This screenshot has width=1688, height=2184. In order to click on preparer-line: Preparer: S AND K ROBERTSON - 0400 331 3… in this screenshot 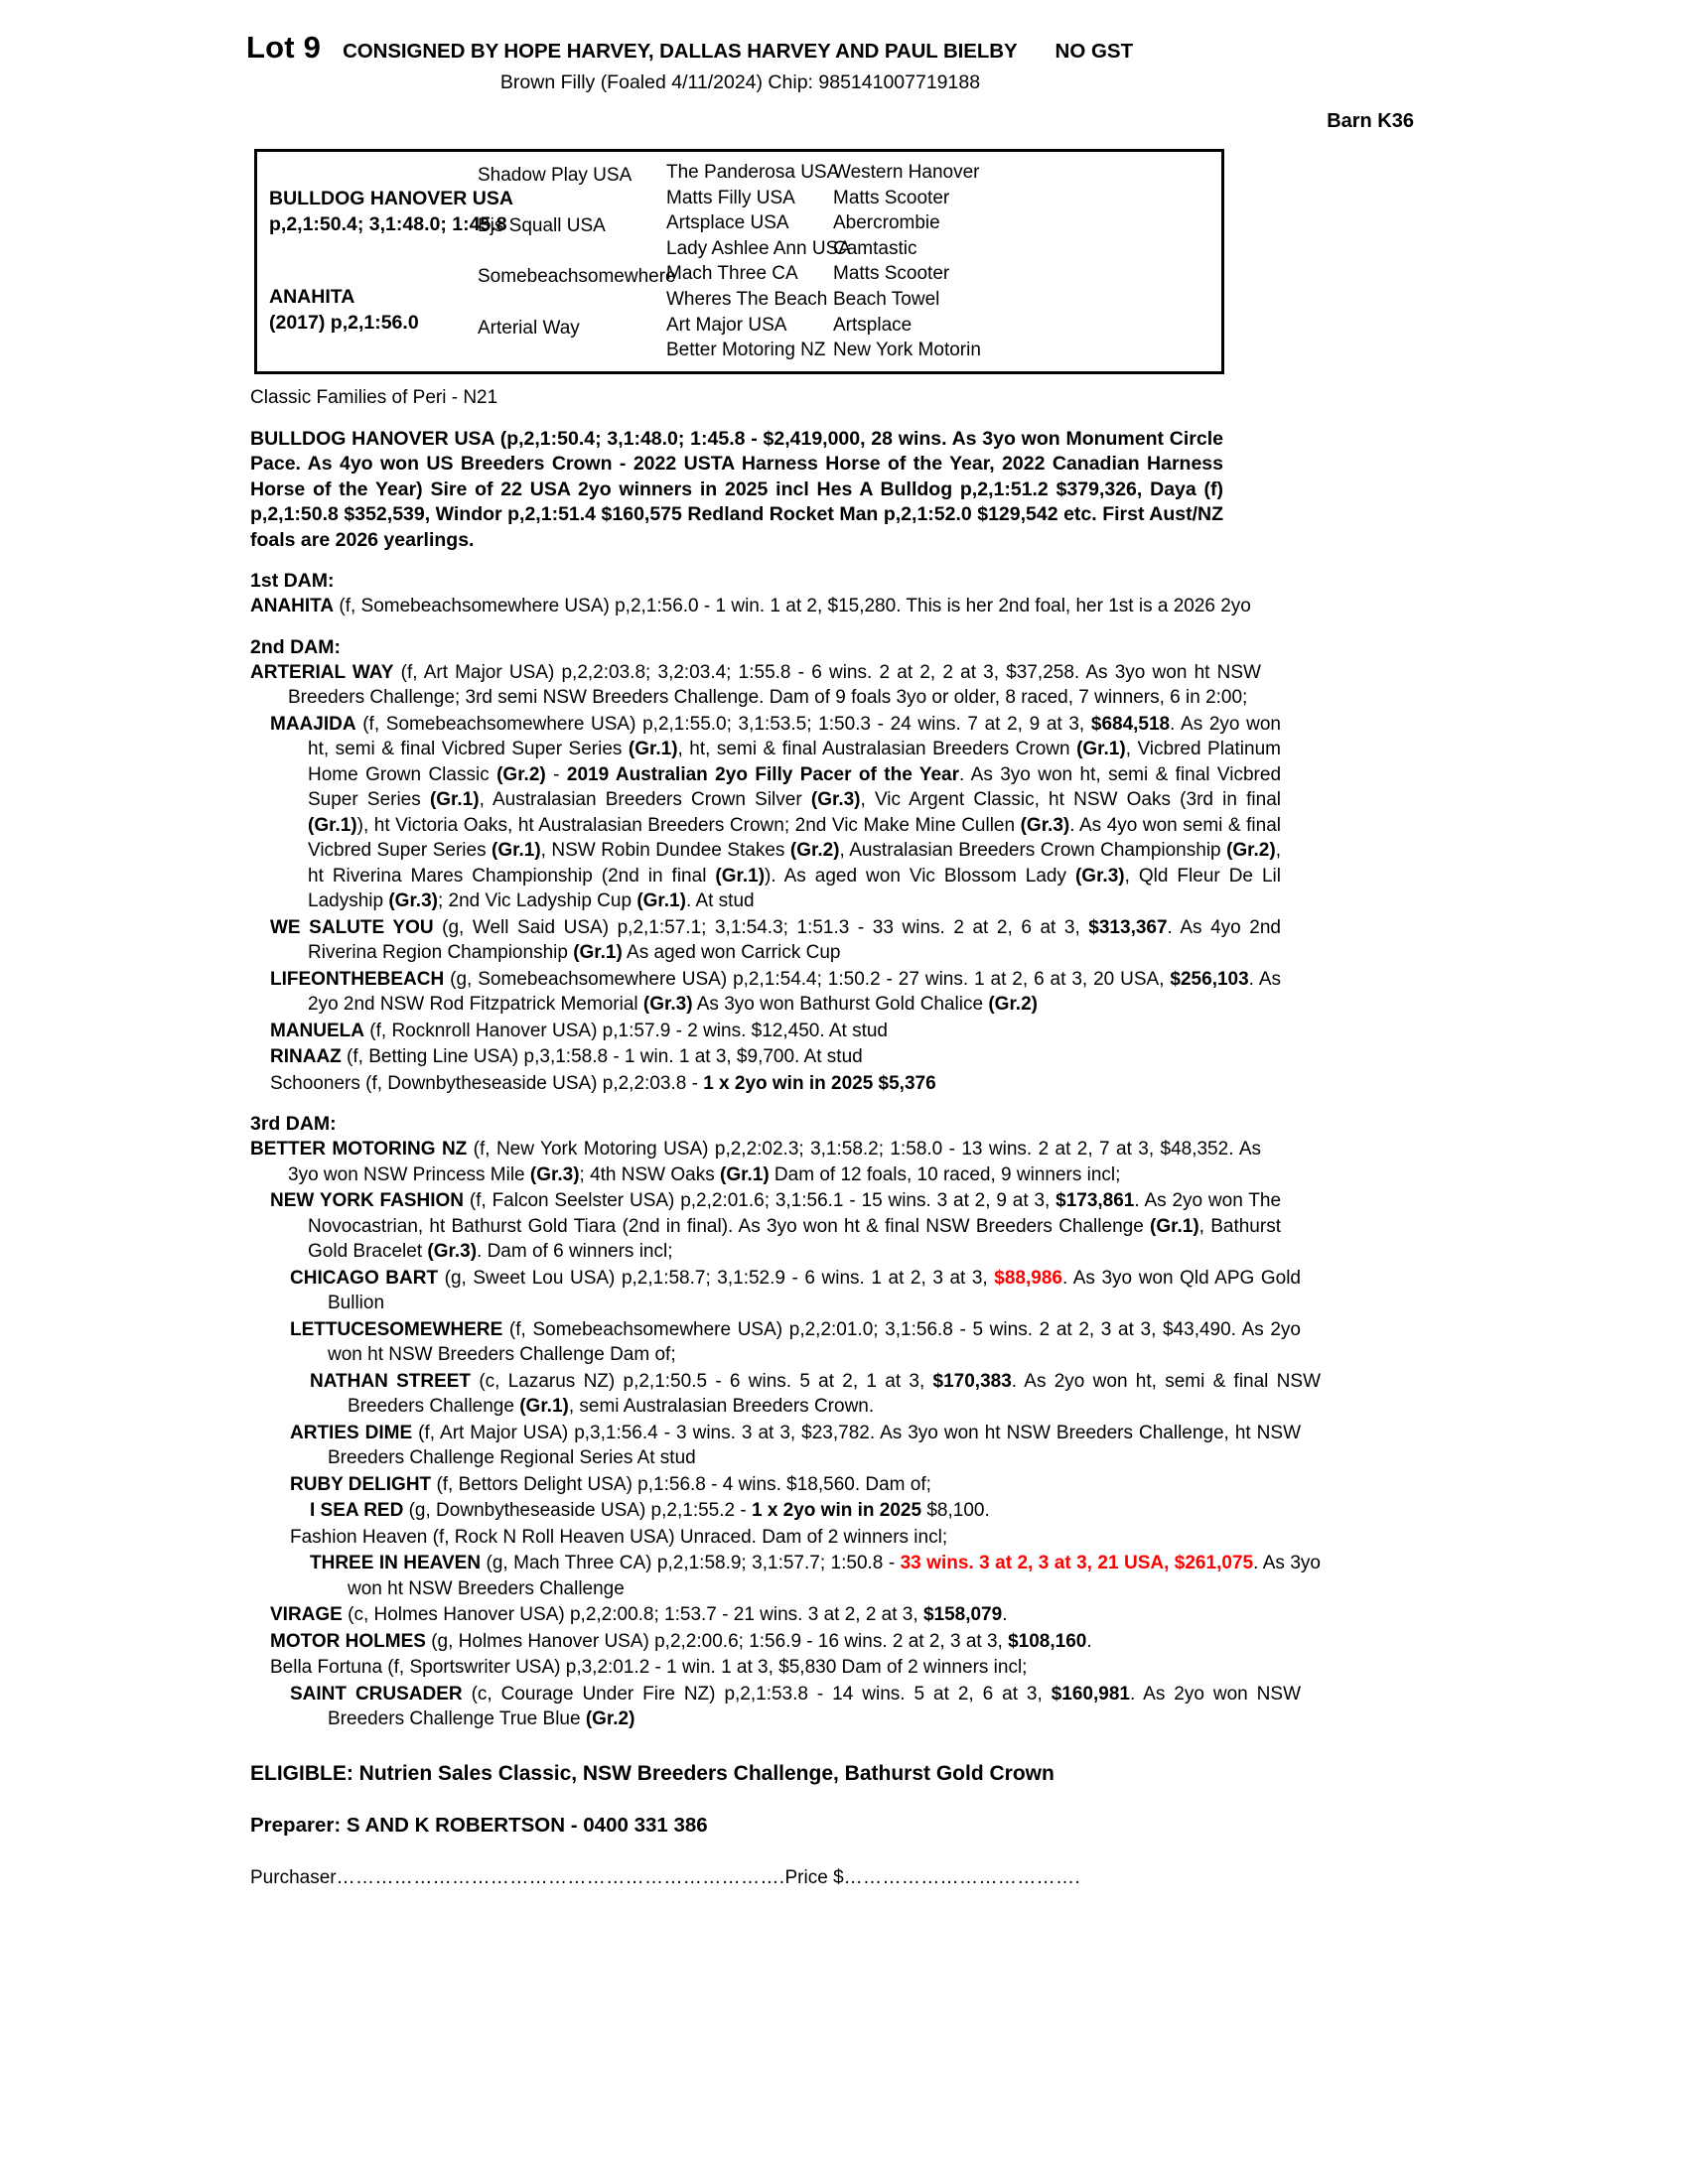, I will do `click(479, 1825)`.